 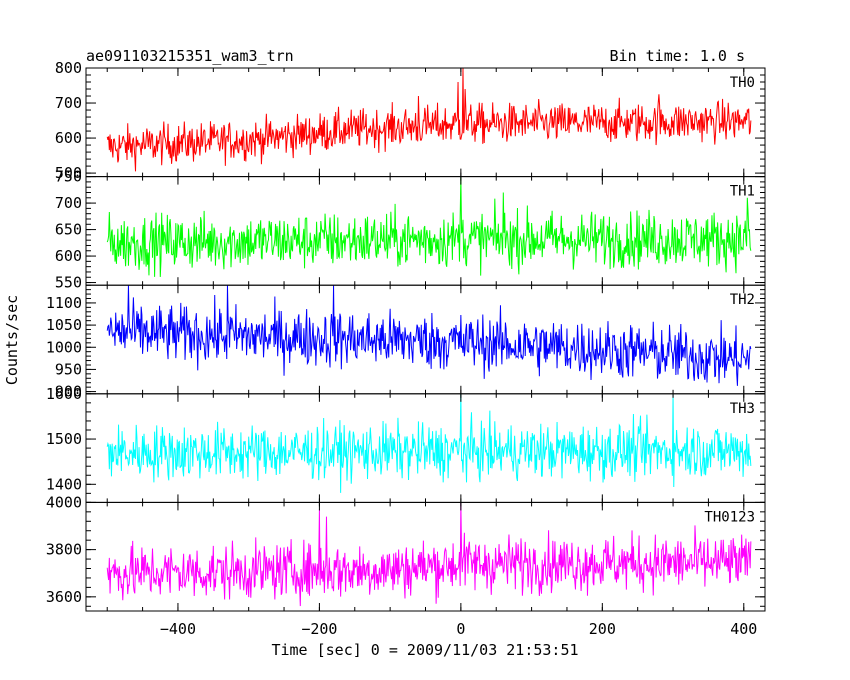 I want to click on y-tick-label-th2: 1000, so click(x=64, y=347).